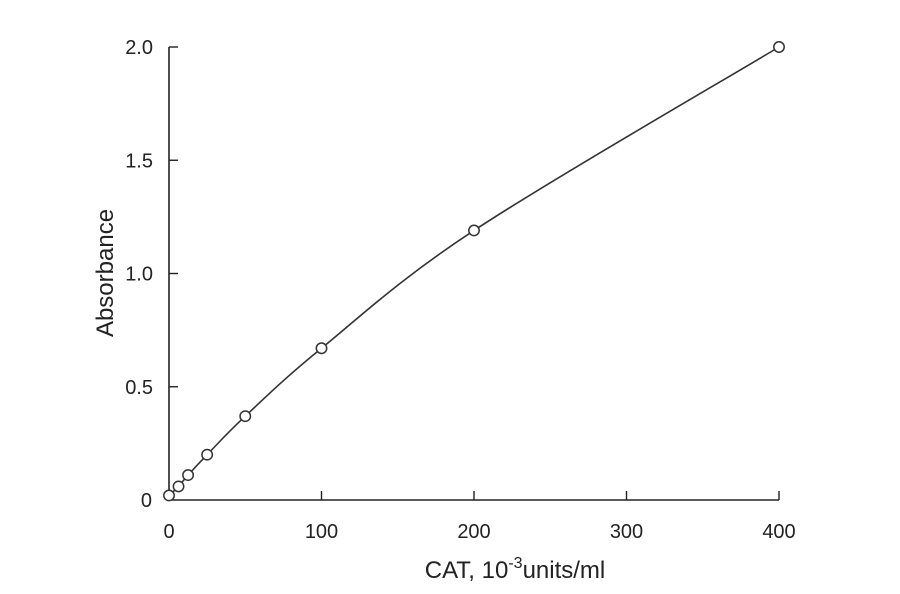 This screenshot has height=594, width=900. Describe the element at coordinates (321, 532) in the screenshot. I see `x-tick-label: 100` at that location.